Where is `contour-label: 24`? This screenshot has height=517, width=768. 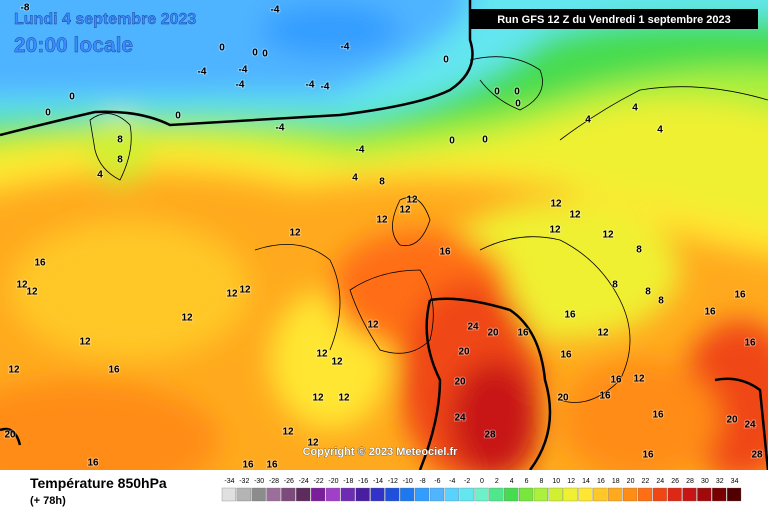
contour-label: 24 is located at coordinates (750, 425).